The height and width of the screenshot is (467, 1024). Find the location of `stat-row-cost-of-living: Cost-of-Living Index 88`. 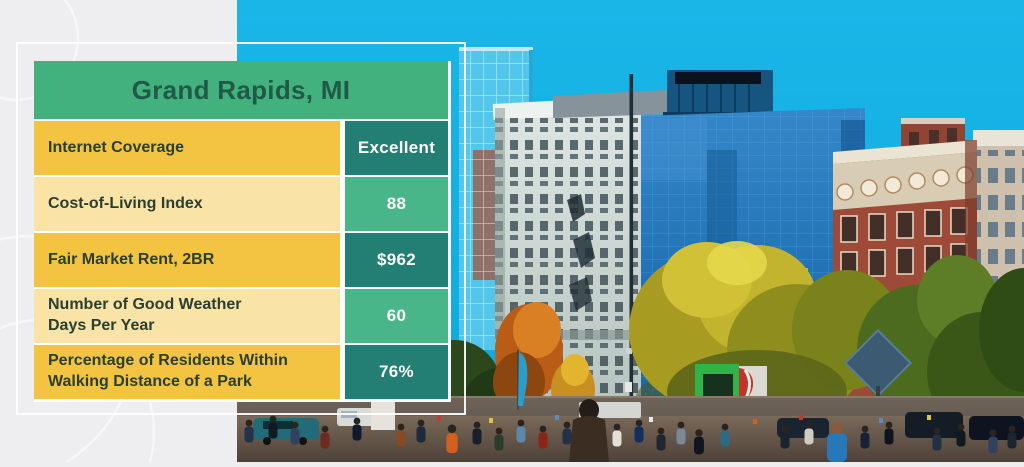

stat-row-cost-of-living: Cost-of-Living Index 88 is located at coordinates (241, 204).